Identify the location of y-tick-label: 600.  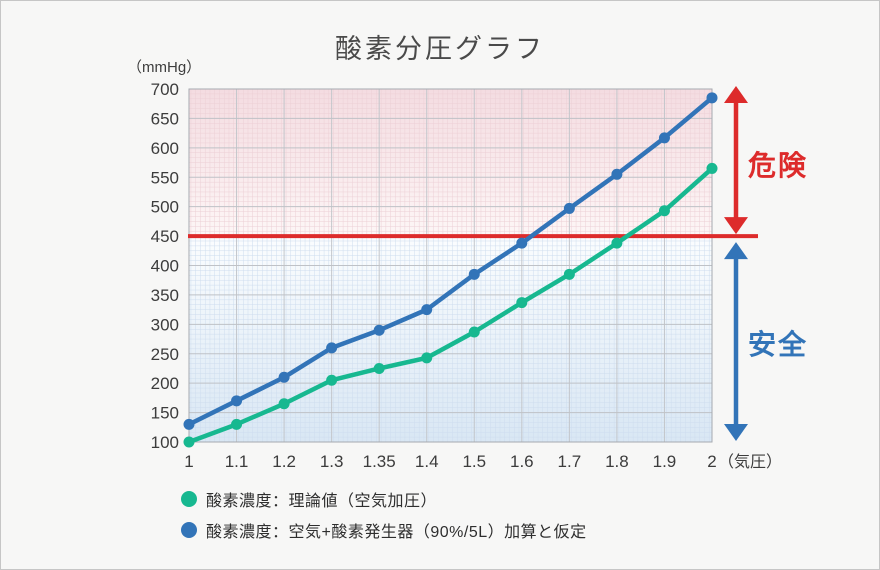
(165, 148).